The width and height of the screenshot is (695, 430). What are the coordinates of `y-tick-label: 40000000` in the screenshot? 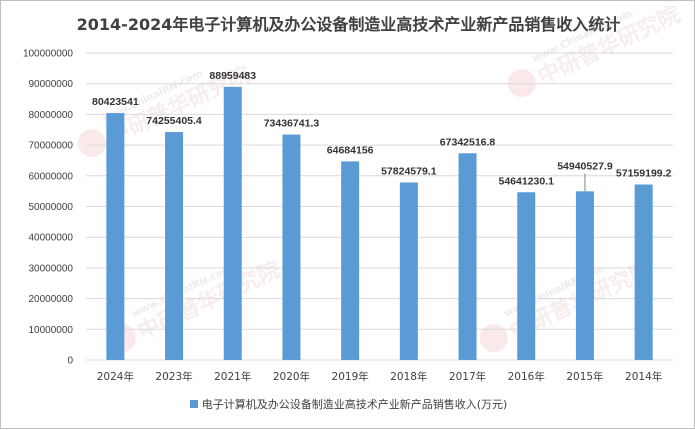 It's located at (51, 238).